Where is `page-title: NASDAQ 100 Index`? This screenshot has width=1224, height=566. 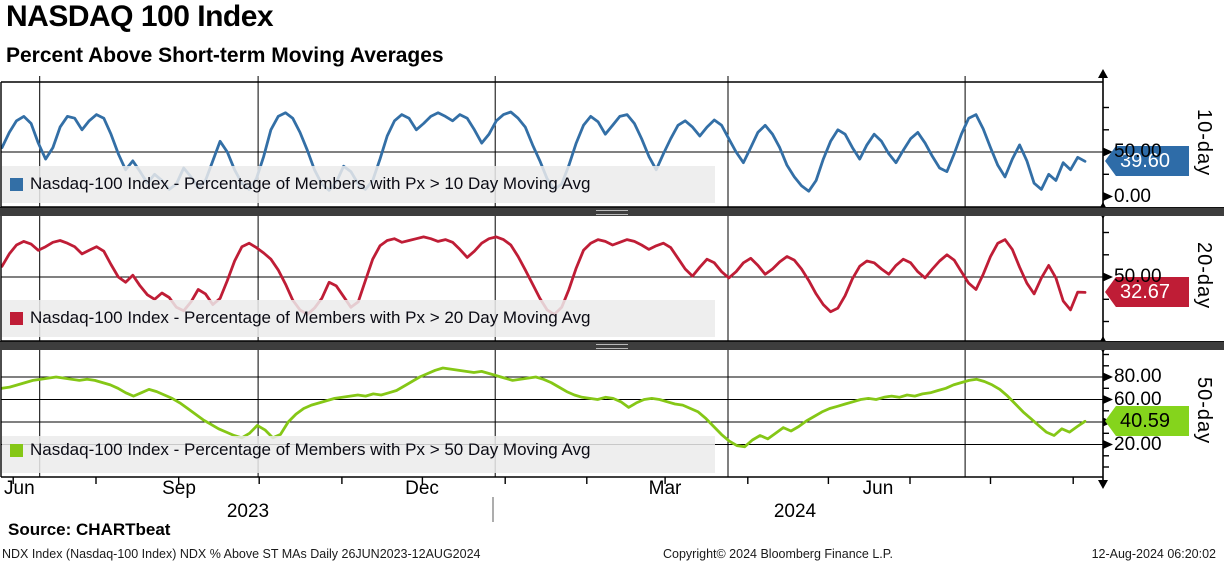
page-title: NASDAQ 100 Index is located at coordinates (140, 16).